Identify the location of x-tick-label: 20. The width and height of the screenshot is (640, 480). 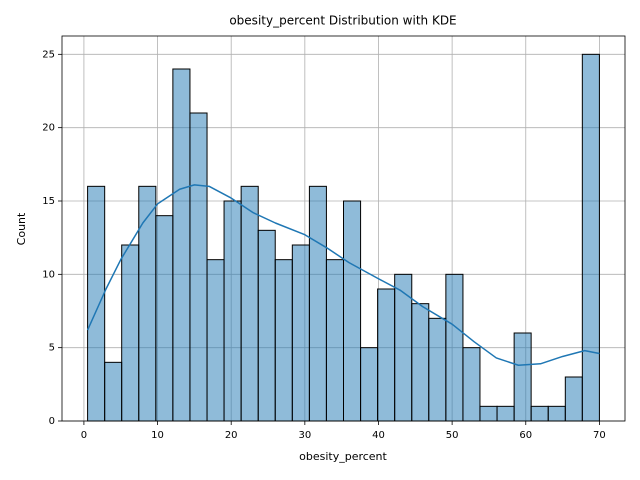
(231, 435).